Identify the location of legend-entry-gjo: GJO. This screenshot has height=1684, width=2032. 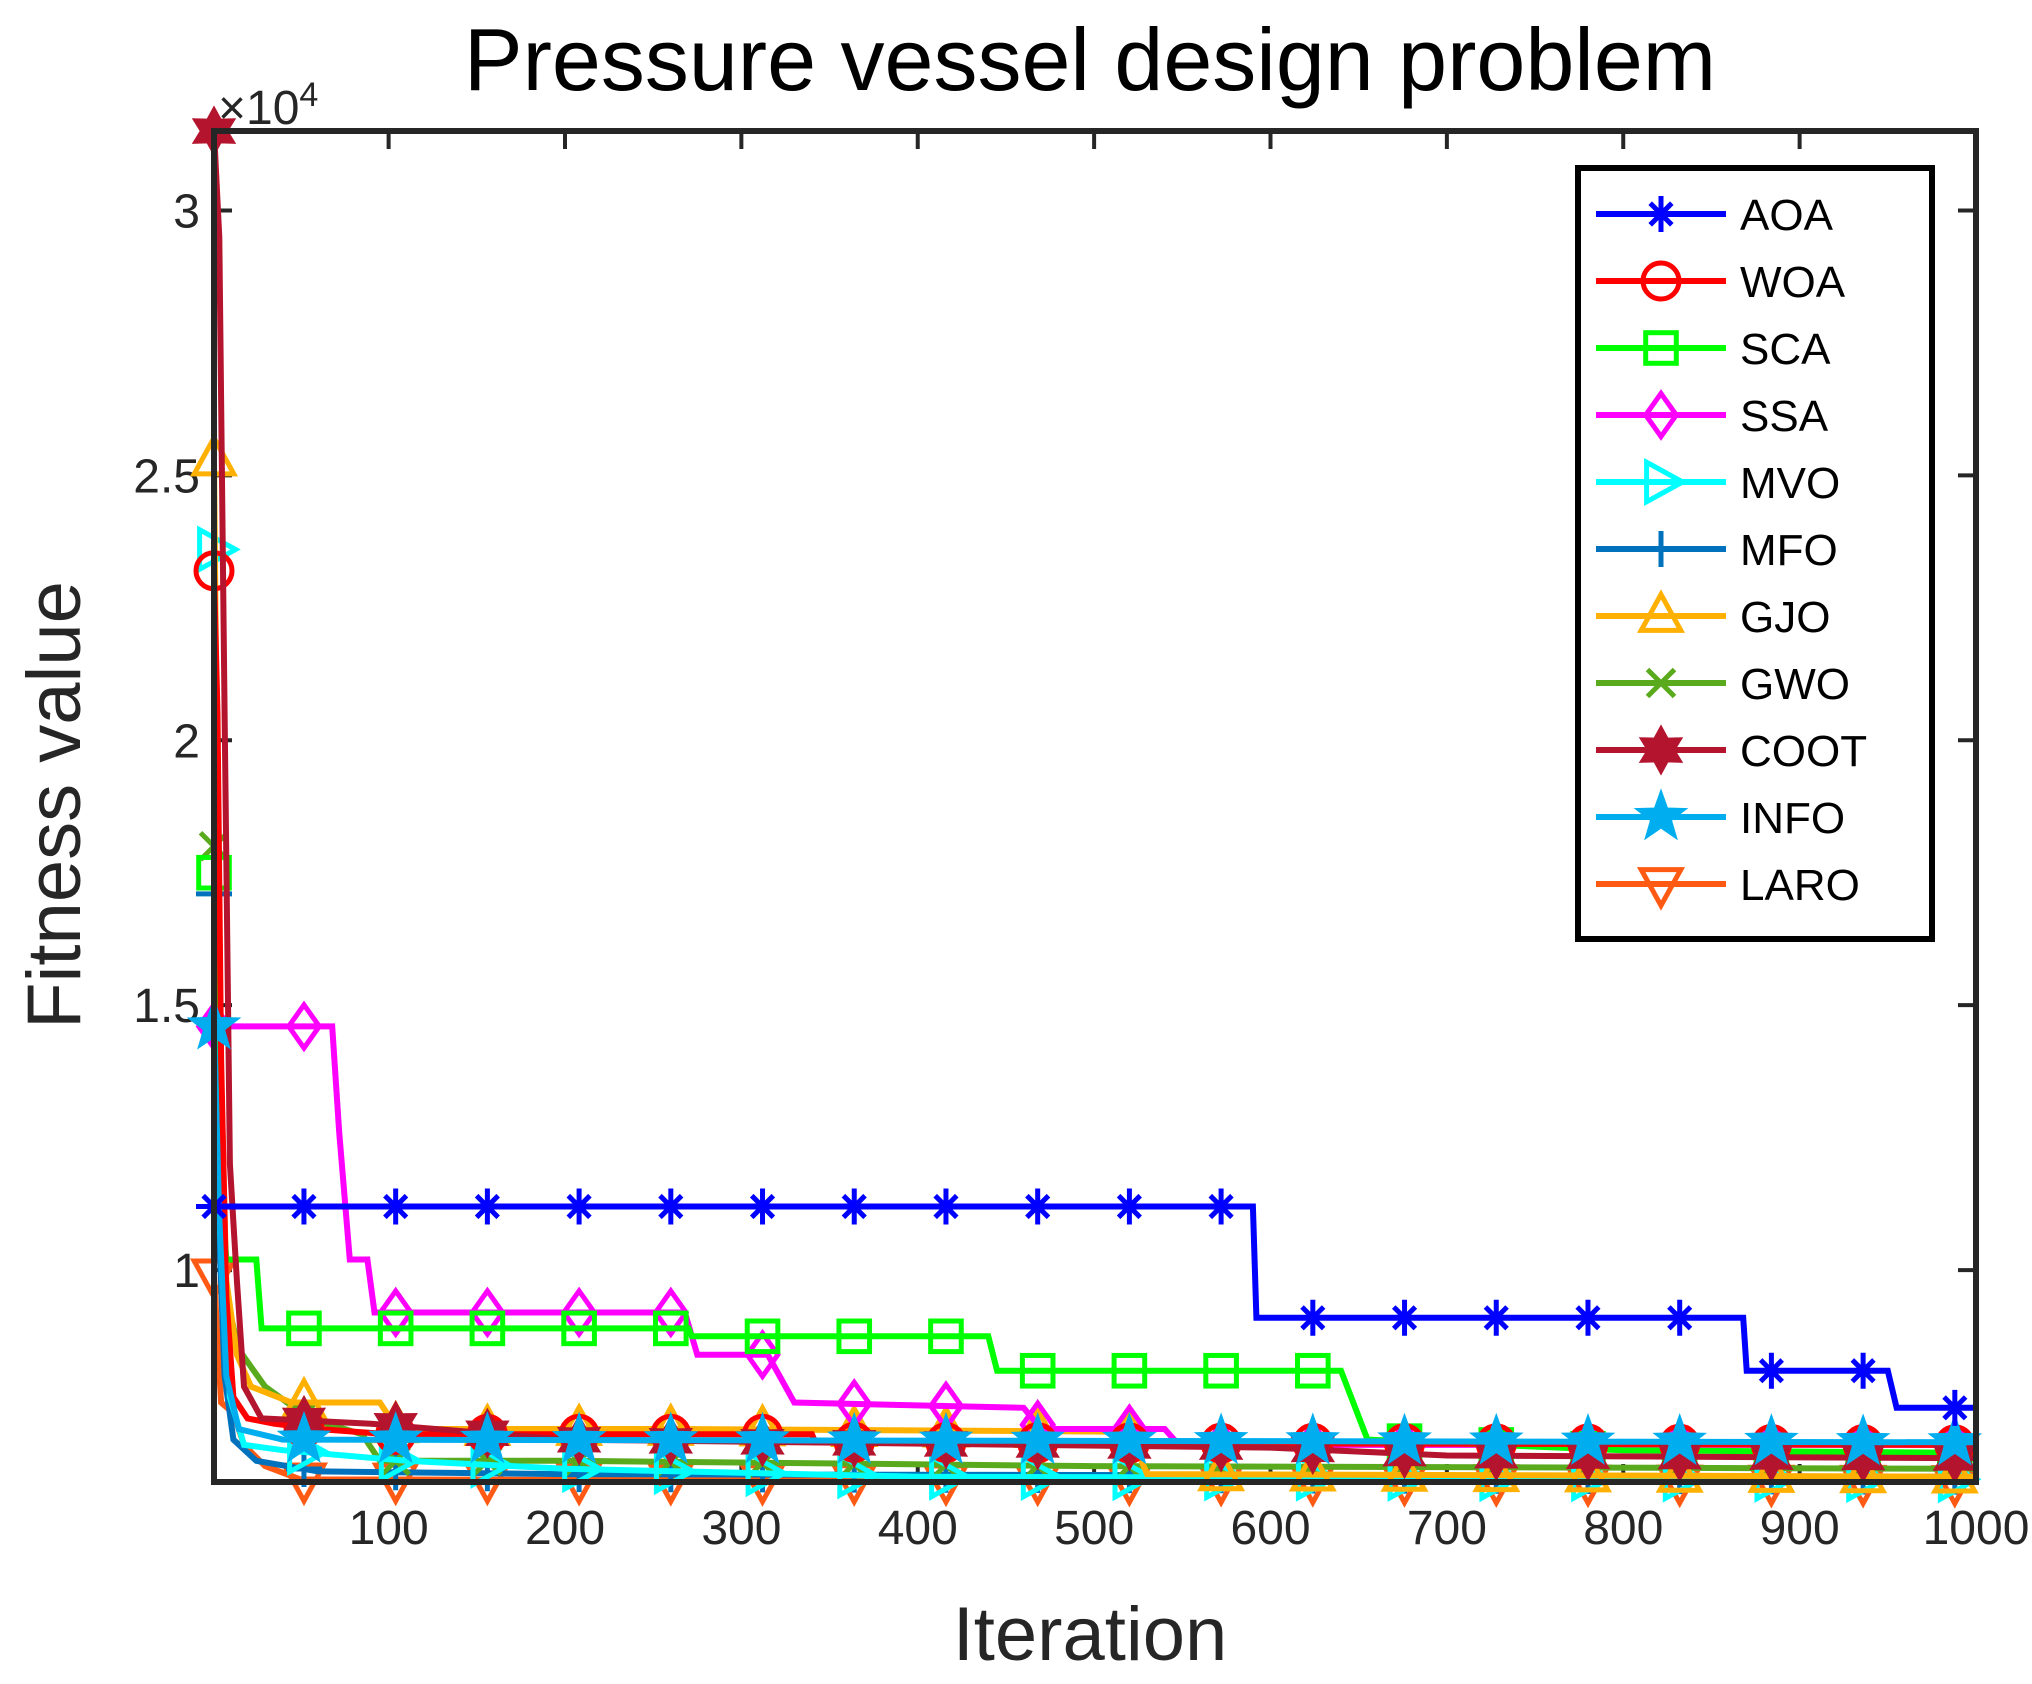
(1713, 615).